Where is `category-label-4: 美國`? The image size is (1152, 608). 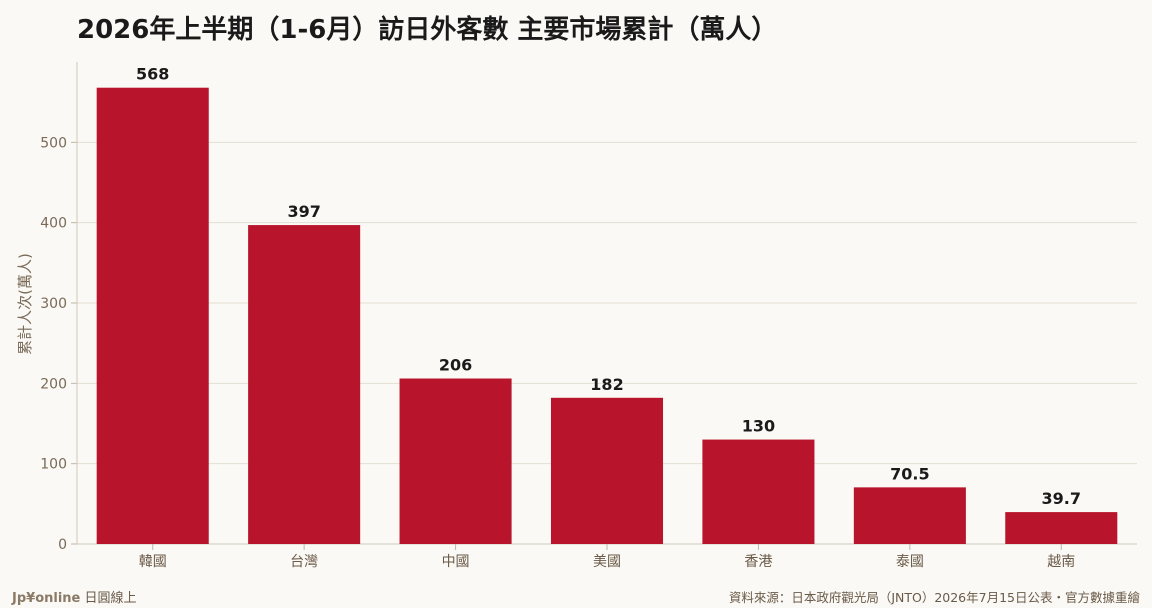
category-label-4: 美國 is located at coordinates (607, 562).